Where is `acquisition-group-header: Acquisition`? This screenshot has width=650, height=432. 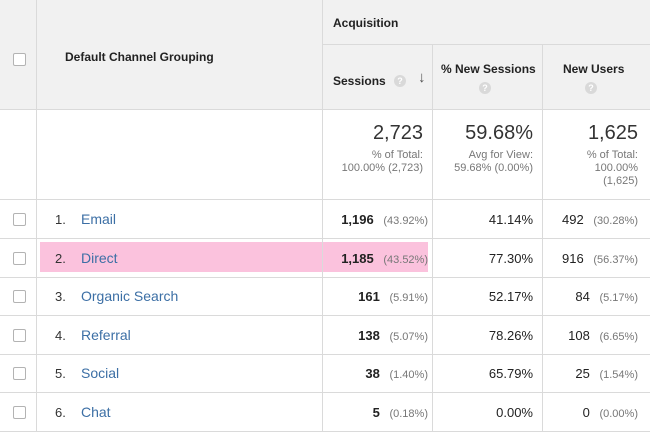
acquisition-group-header: Acquisition is located at coordinates (486, 22).